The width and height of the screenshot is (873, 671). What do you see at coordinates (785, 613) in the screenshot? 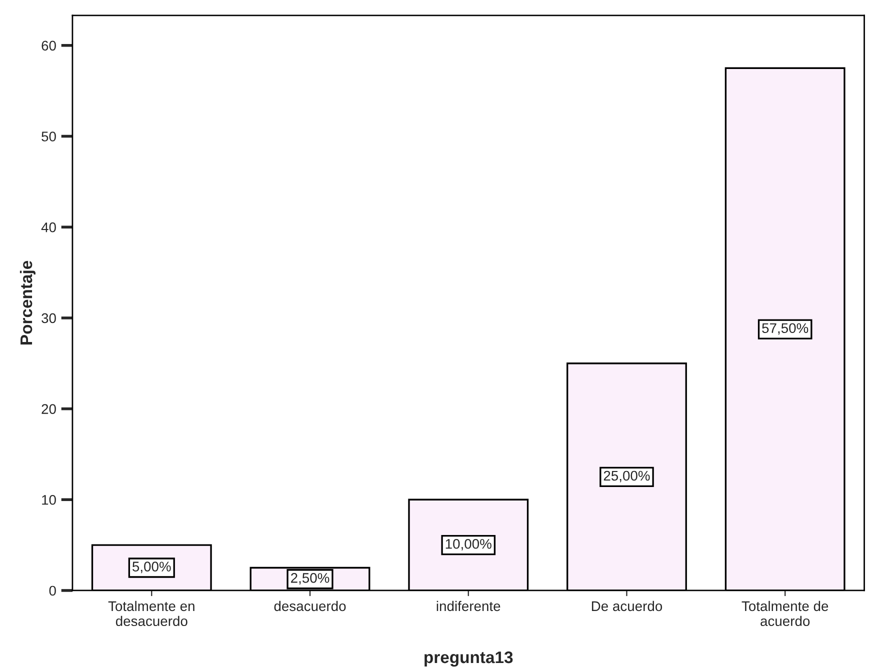
I see `x-tick-label: Totalmente de acuerdo` at bounding box center [785, 613].